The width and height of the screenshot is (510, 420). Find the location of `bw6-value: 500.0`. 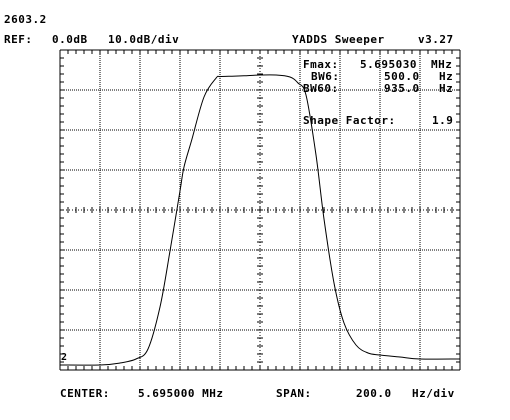

bw6-value: 500.0 is located at coordinates (402, 76).